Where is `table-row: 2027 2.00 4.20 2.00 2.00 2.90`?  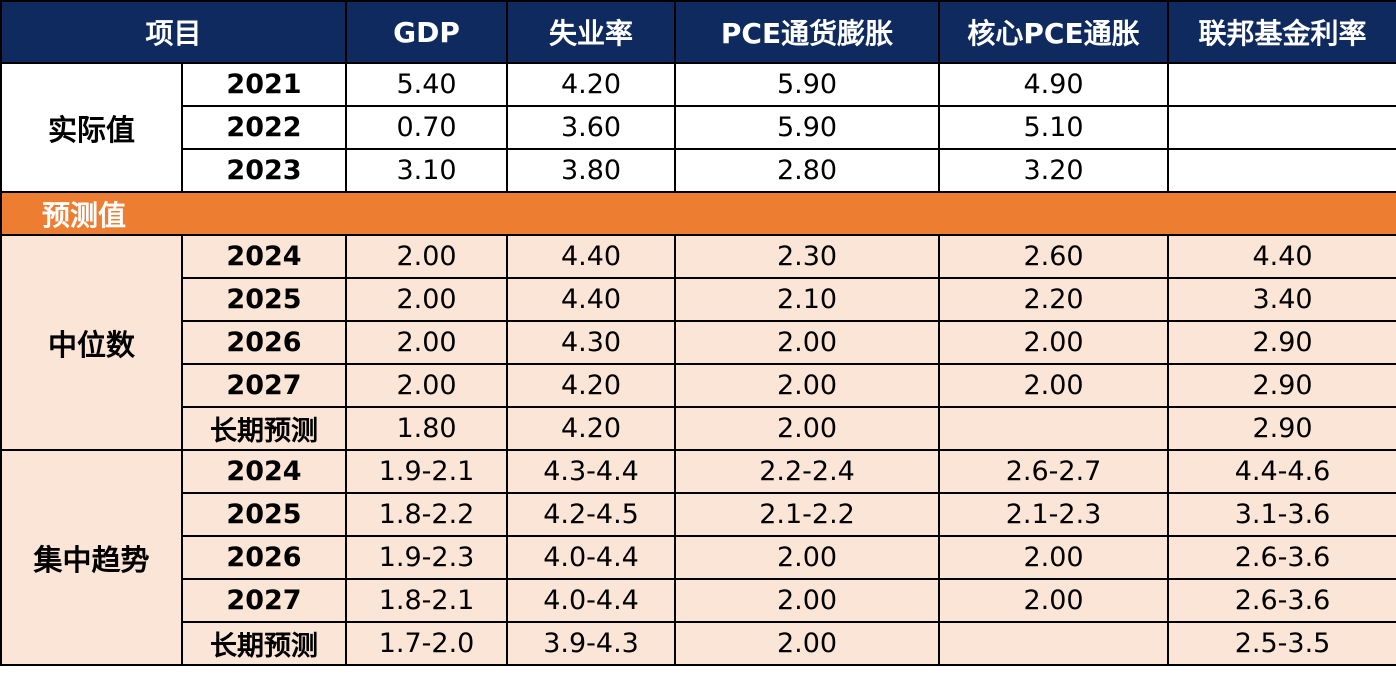
table-row: 2027 2.00 4.20 2.00 2.00 2.90 is located at coordinates (698, 385).